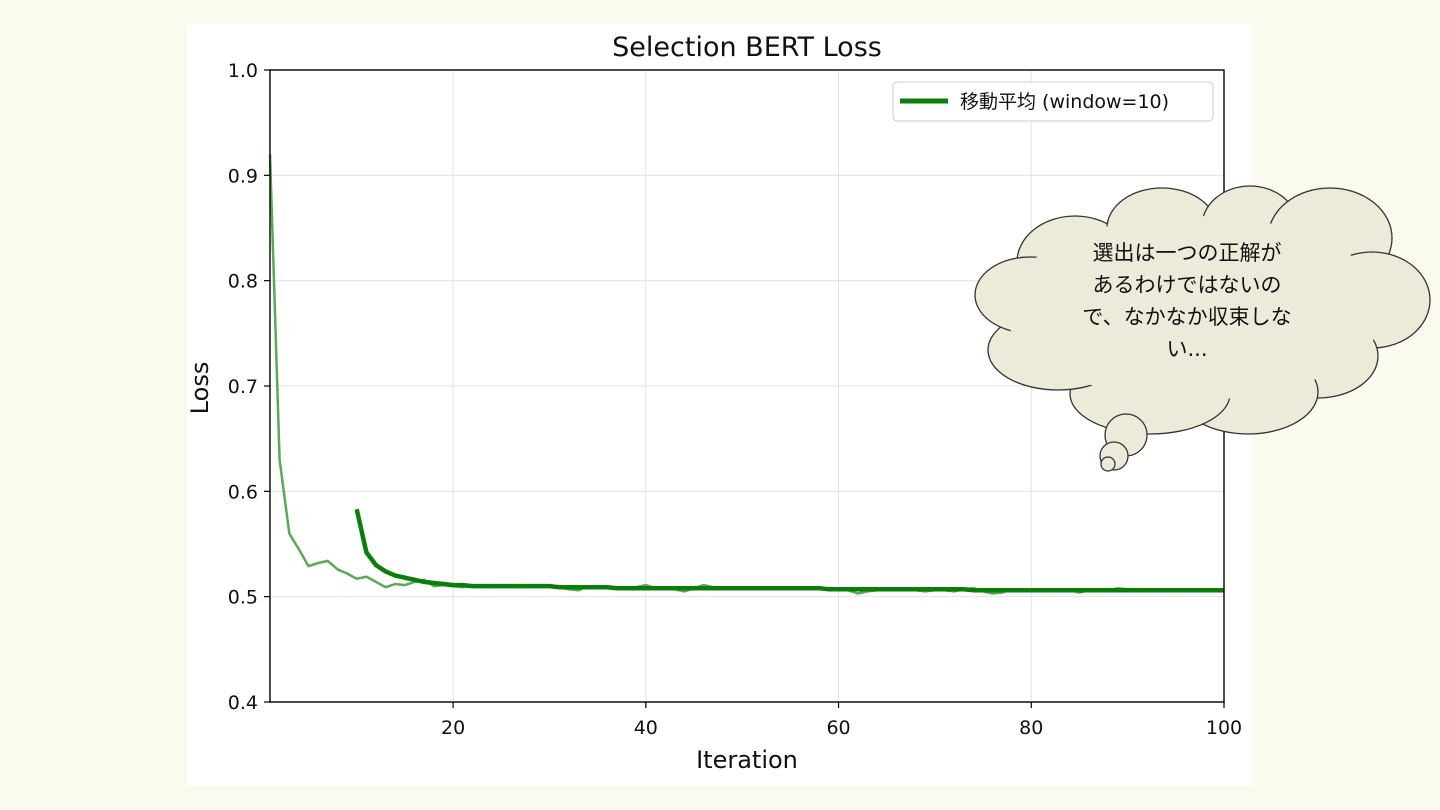 The height and width of the screenshot is (810, 1440). Describe the element at coordinates (1187, 285) in the screenshot. I see `thought-text-line-2: あるわけではないの` at that location.